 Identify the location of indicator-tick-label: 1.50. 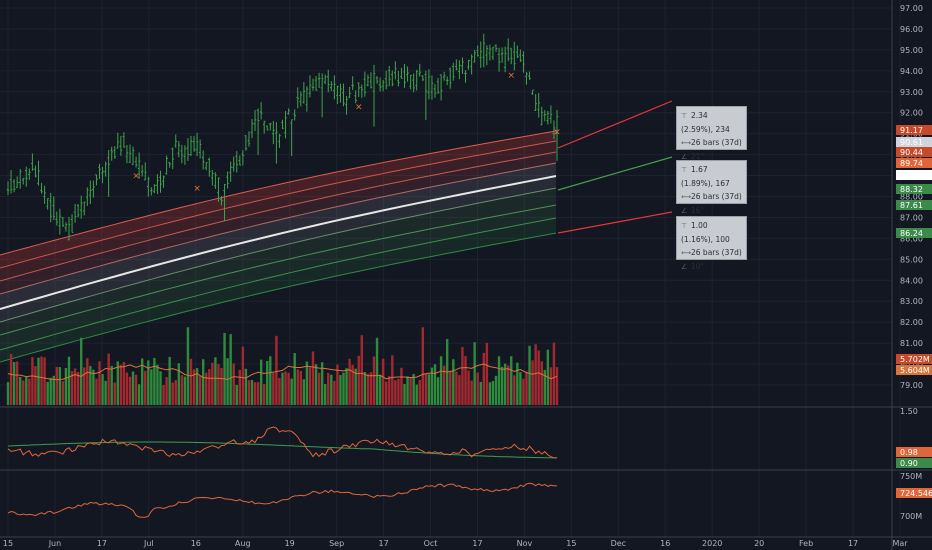
(909, 411).